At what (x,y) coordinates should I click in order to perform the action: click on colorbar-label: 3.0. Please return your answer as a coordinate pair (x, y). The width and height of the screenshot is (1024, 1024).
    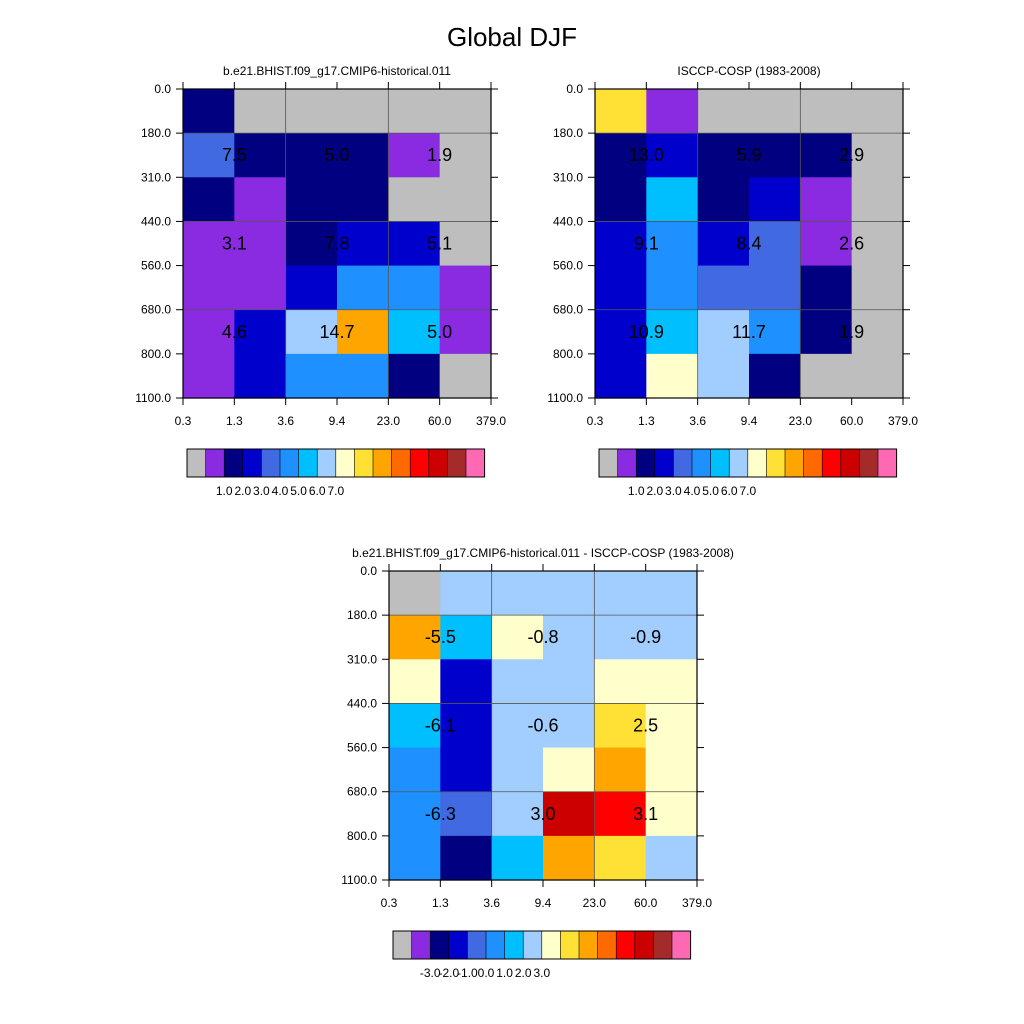
    Looking at the image, I should click on (673, 491).